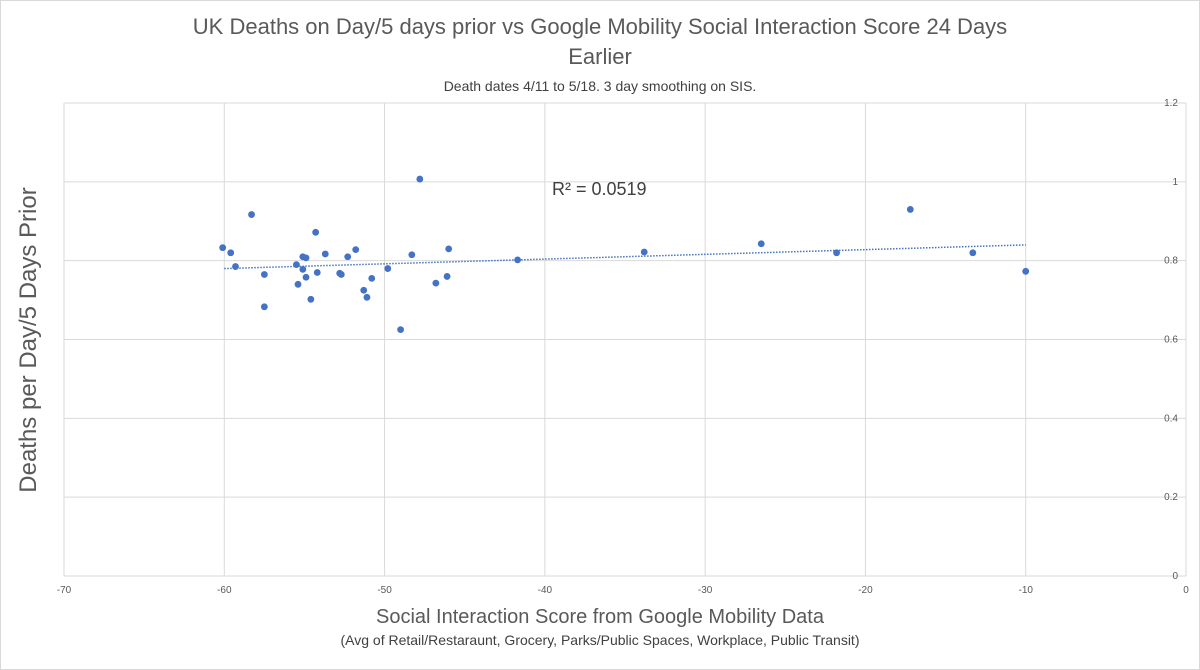  What do you see at coordinates (1171, 103) in the screenshot?
I see `y-tick-label: 1.2` at bounding box center [1171, 103].